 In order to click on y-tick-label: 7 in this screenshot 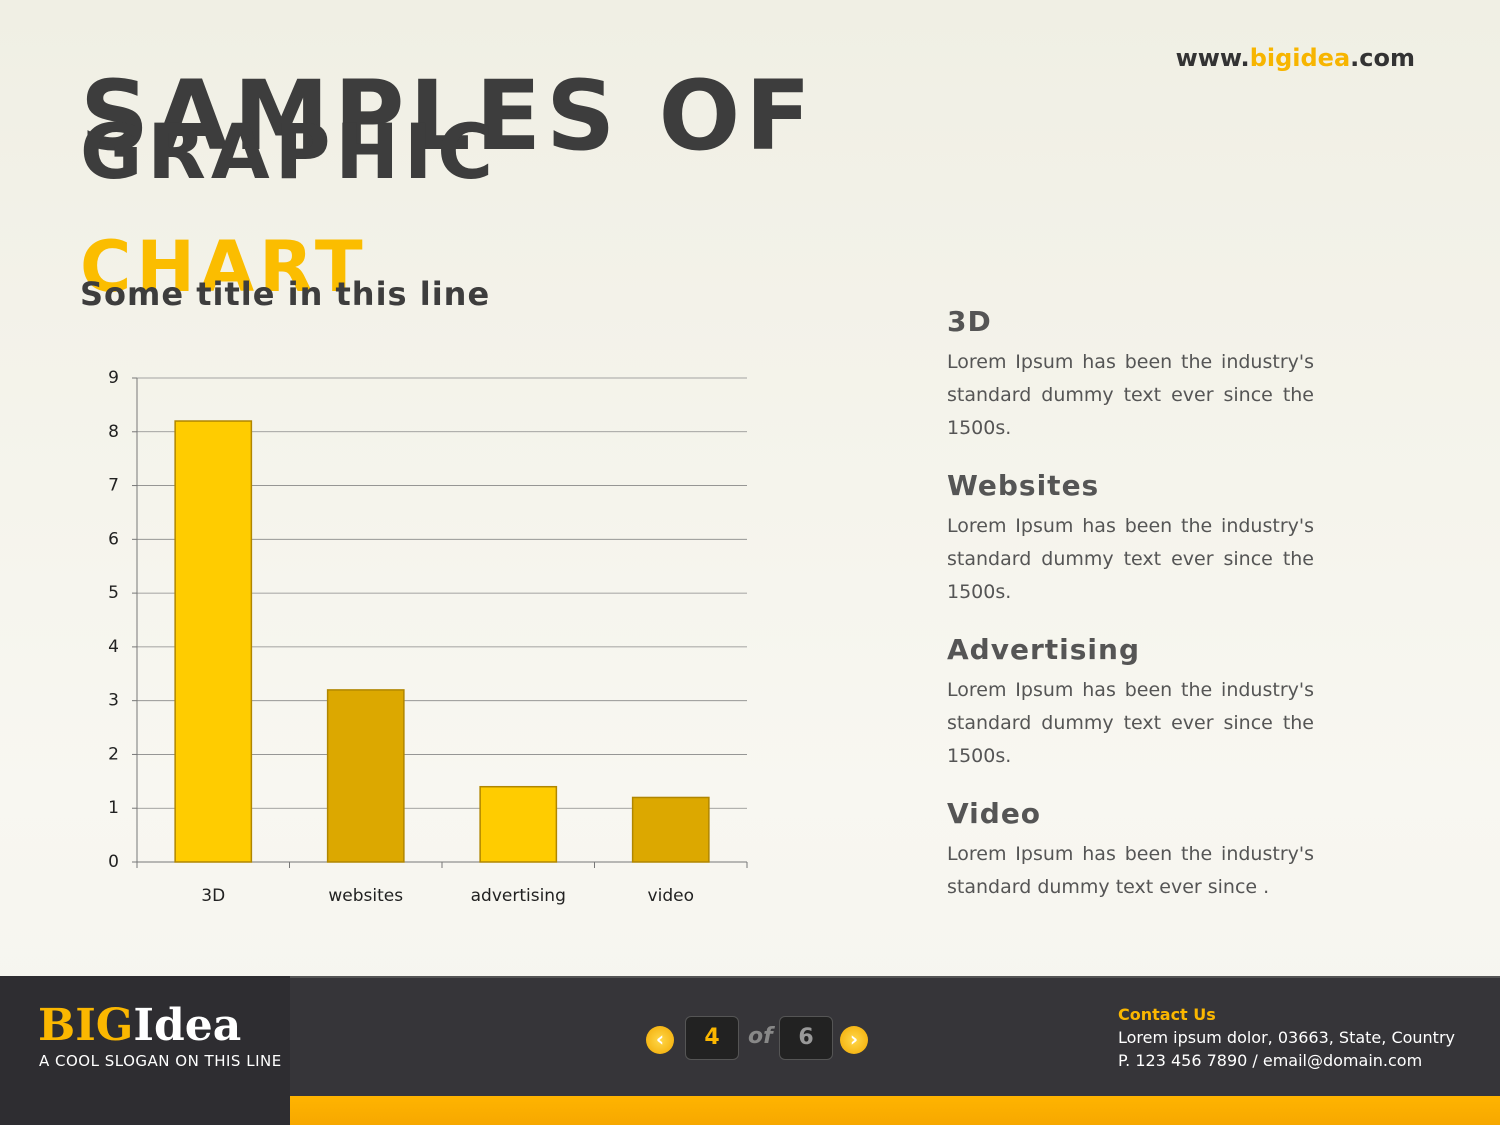, I will do `click(113, 486)`.